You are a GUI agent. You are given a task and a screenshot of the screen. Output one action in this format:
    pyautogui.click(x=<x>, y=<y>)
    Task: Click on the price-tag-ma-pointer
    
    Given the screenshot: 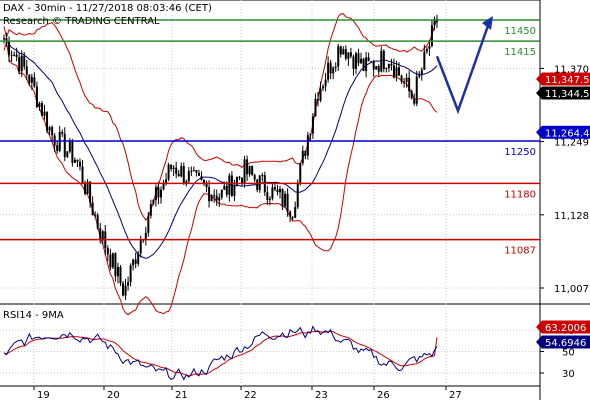 What is the action you would take?
    pyautogui.click(x=539, y=132)
    